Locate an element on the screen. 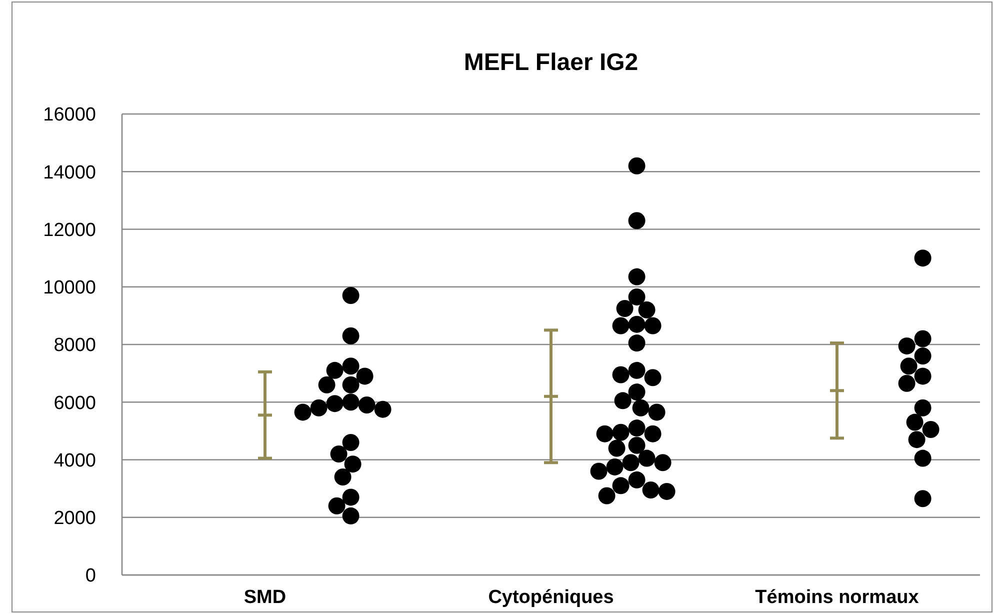  x-tick-label: Cytopéniques is located at coordinates (551, 597).